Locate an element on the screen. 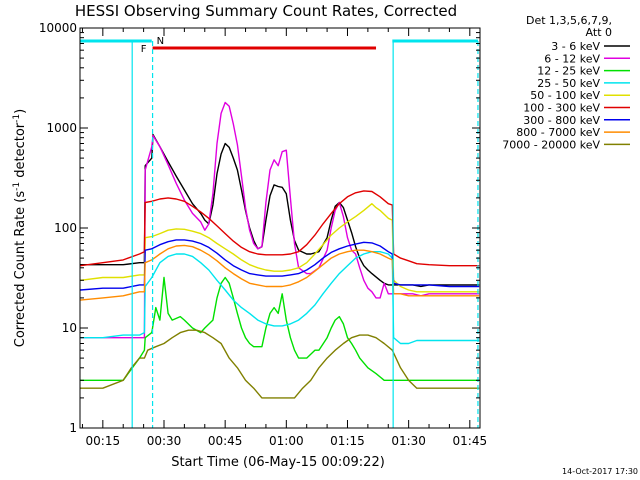 The width and height of the screenshot is (640, 480). y-axis-label-sup2: -1 is located at coordinates (17, 118).